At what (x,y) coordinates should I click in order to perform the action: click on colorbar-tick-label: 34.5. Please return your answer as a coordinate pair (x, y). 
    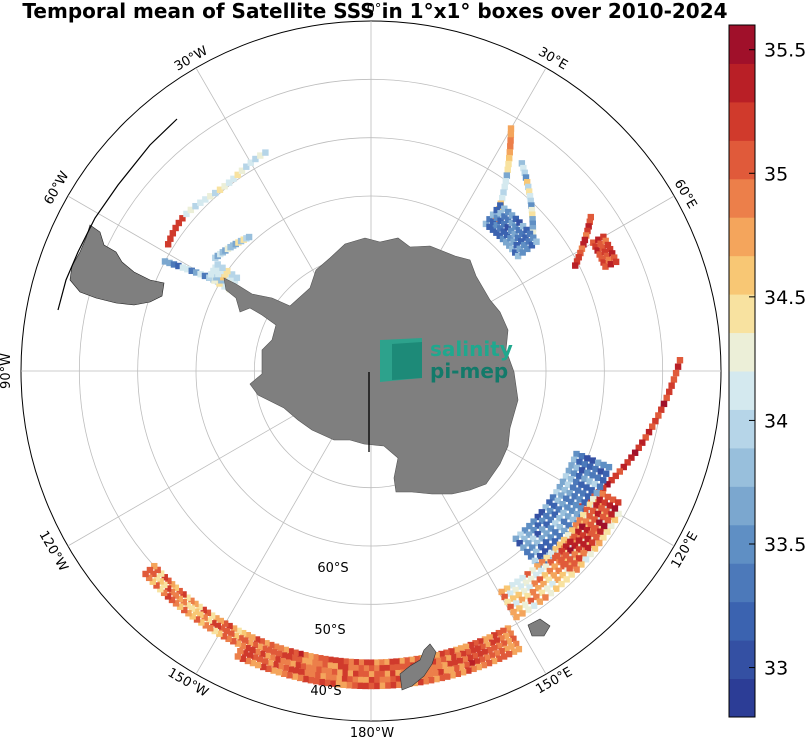
    Looking at the image, I should click on (784, 298).